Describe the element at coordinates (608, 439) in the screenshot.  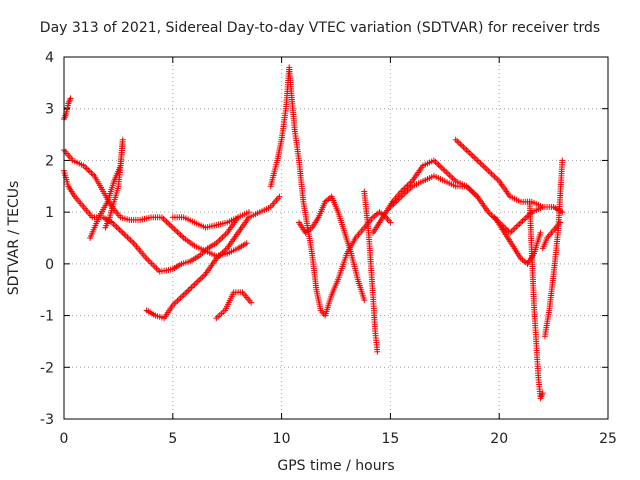
I see `x-tick-label: 25` at that location.